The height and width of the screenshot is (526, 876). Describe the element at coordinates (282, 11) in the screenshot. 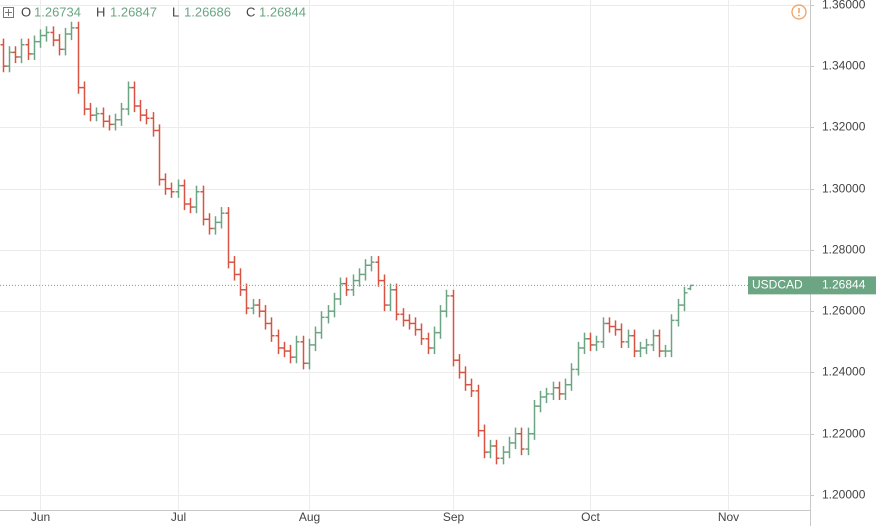

I see `ohlc-value: 1.26844` at that location.